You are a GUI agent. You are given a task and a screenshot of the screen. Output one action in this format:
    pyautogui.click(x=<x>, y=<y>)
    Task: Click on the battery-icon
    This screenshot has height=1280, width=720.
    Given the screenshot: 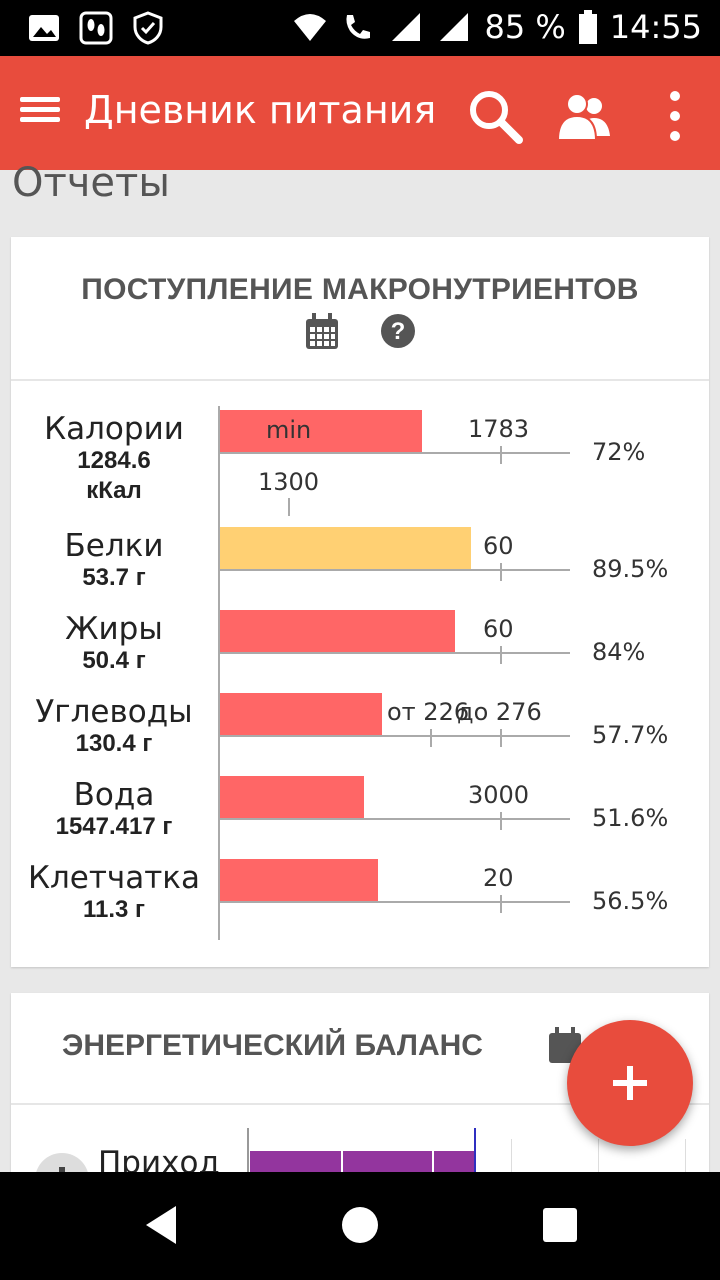 What is the action you would take?
    pyautogui.click(x=587, y=27)
    